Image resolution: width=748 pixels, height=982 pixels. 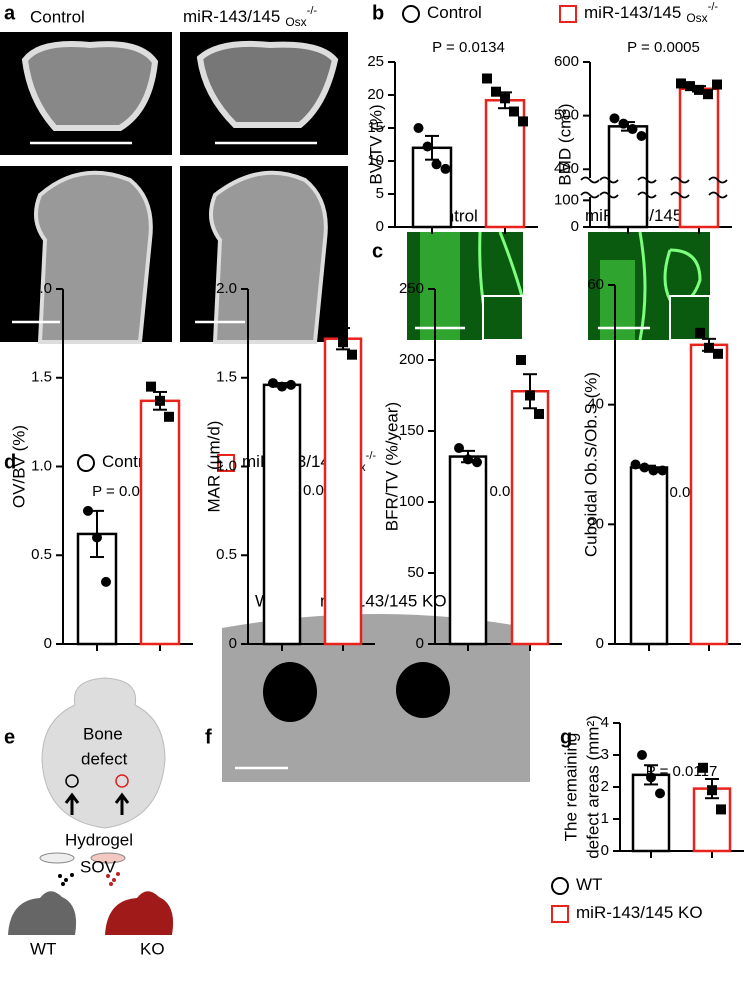 I want to click on skull-diagram, so click(x=91, y=806).